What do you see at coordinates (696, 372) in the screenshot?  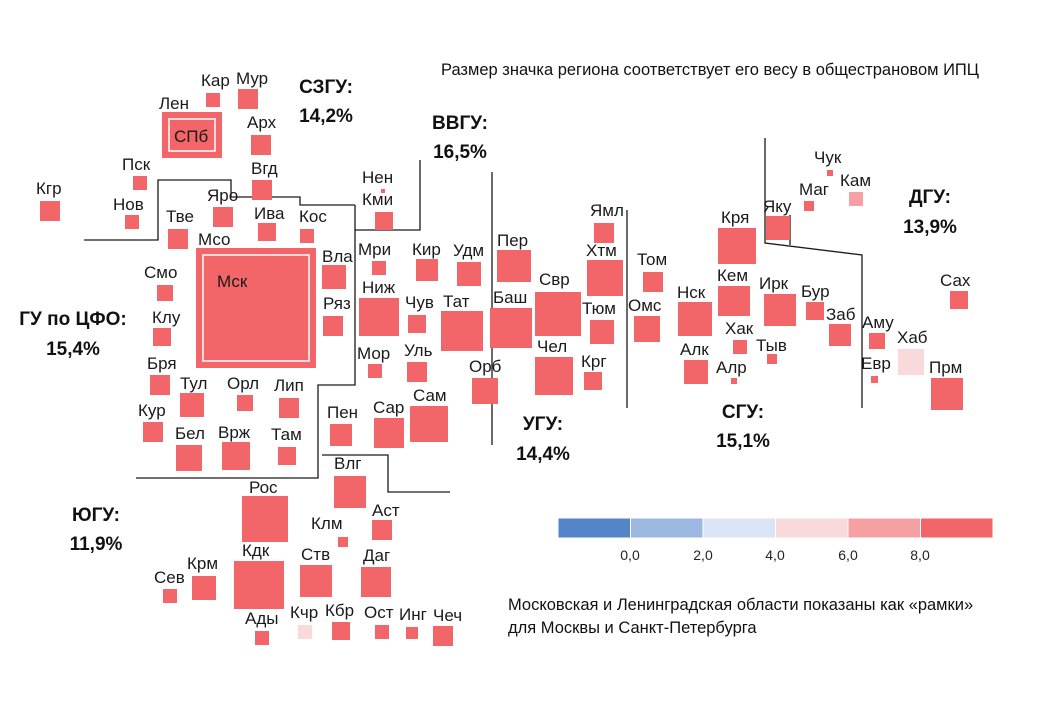 I see `region-alk-square` at bounding box center [696, 372].